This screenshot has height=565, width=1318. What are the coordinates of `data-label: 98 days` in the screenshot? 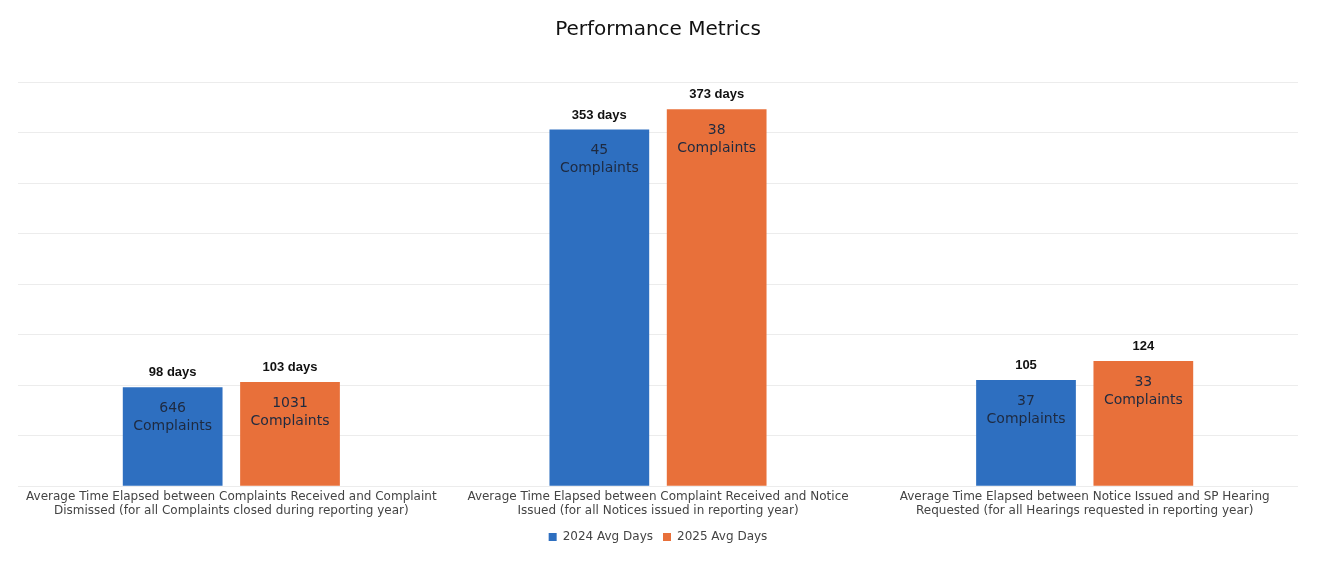 It's located at (172, 372).